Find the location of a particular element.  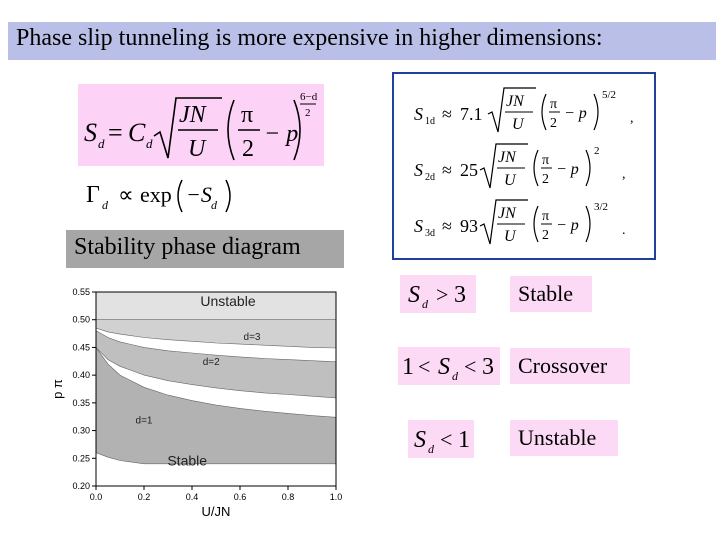

actions-panel is located at coordinates (524, 166).